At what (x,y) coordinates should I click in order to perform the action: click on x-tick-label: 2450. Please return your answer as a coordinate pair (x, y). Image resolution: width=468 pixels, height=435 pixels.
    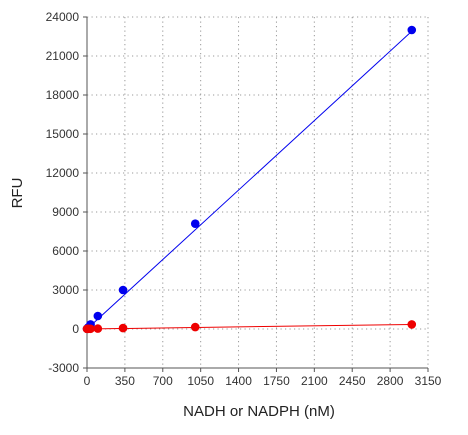
    Looking at the image, I should click on (352, 381).